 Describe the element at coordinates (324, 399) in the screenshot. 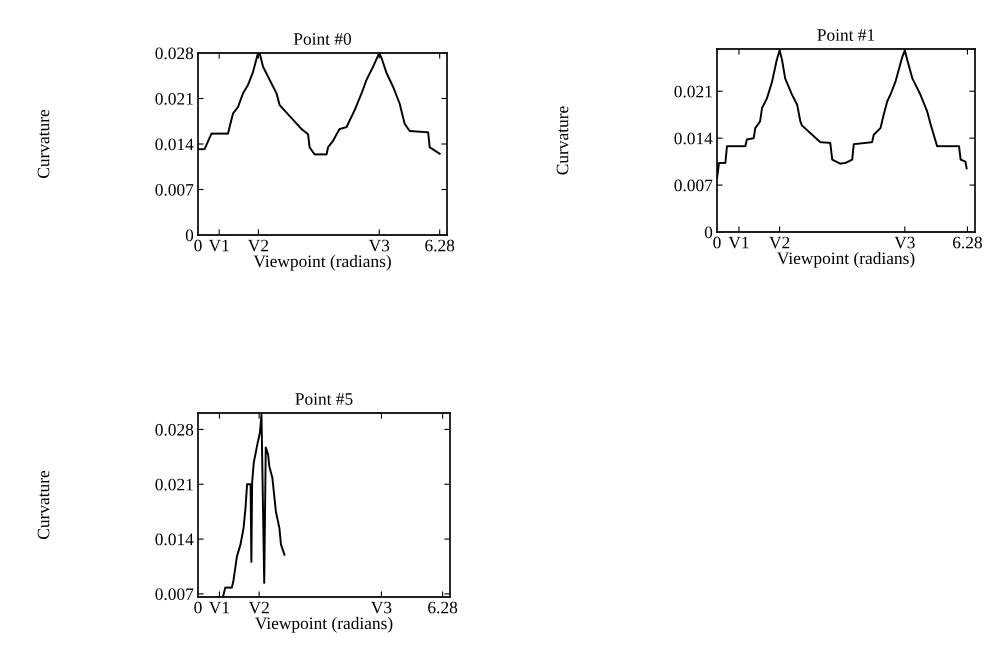

I see `chart-title: Point #5` at that location.